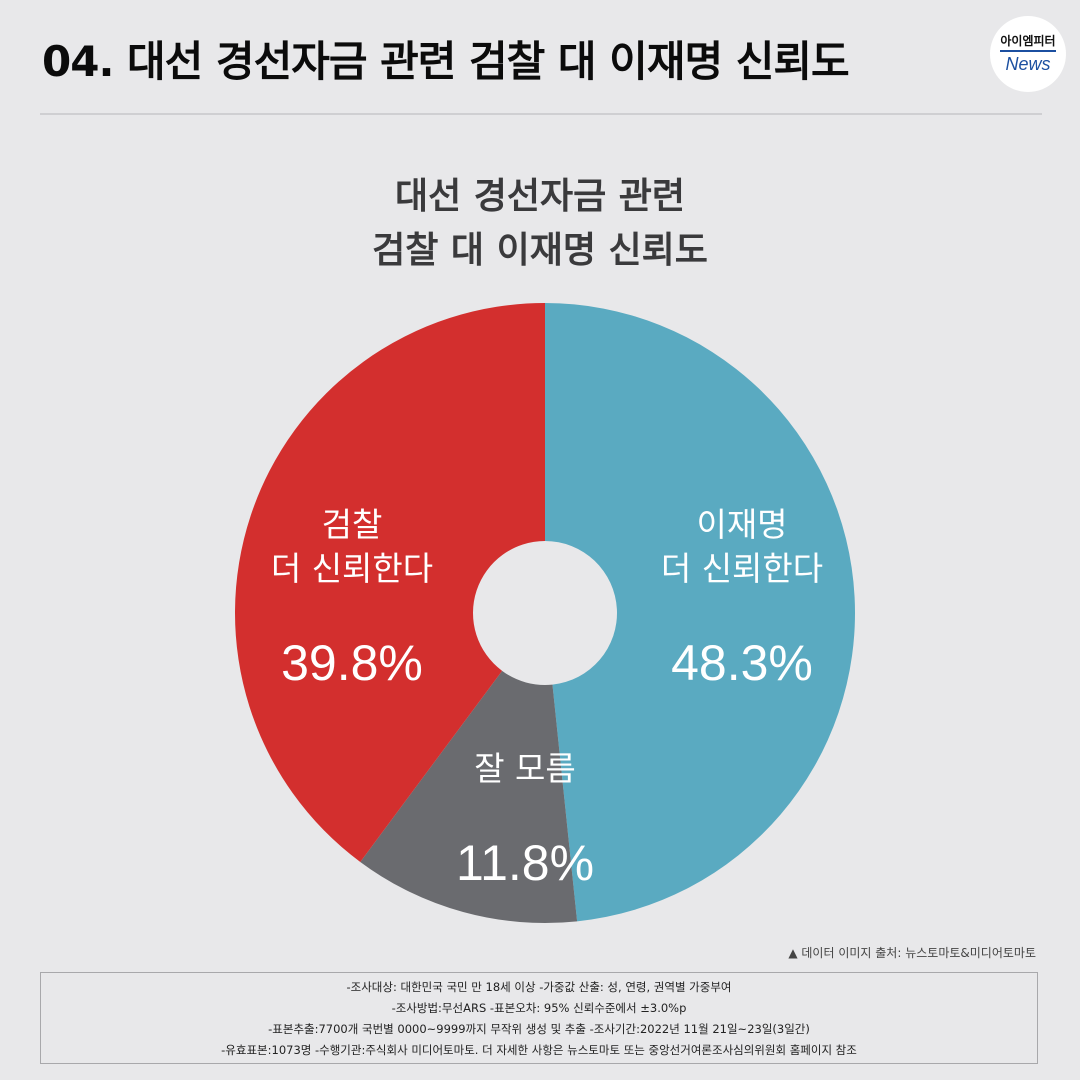  I want to click on source-note: ▲ 데이터 이미지 출처: 뉴스토마토&미디어토마토, so click(912, 953).